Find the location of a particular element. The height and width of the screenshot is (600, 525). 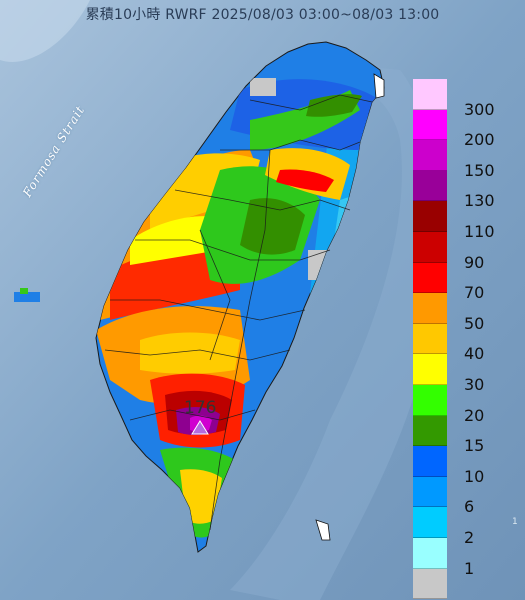

legend-label: 15 is located at coordinates (474, 446).